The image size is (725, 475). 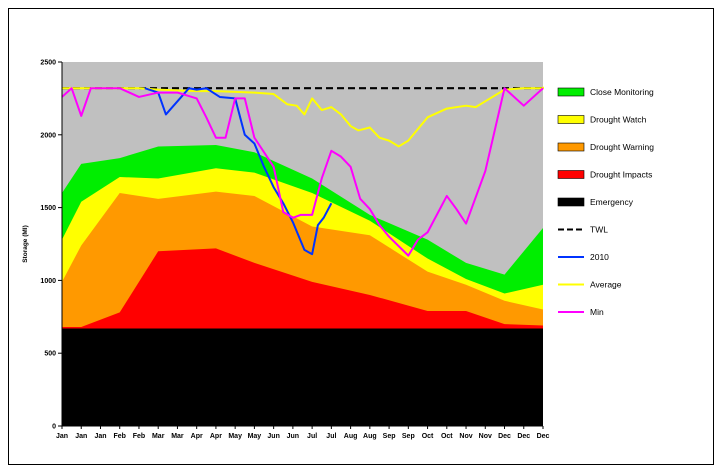 What do you see at coordinates (612, 202) in the screenshot?
I see `legend-label: Emergency` at bounding box center [612, 202].